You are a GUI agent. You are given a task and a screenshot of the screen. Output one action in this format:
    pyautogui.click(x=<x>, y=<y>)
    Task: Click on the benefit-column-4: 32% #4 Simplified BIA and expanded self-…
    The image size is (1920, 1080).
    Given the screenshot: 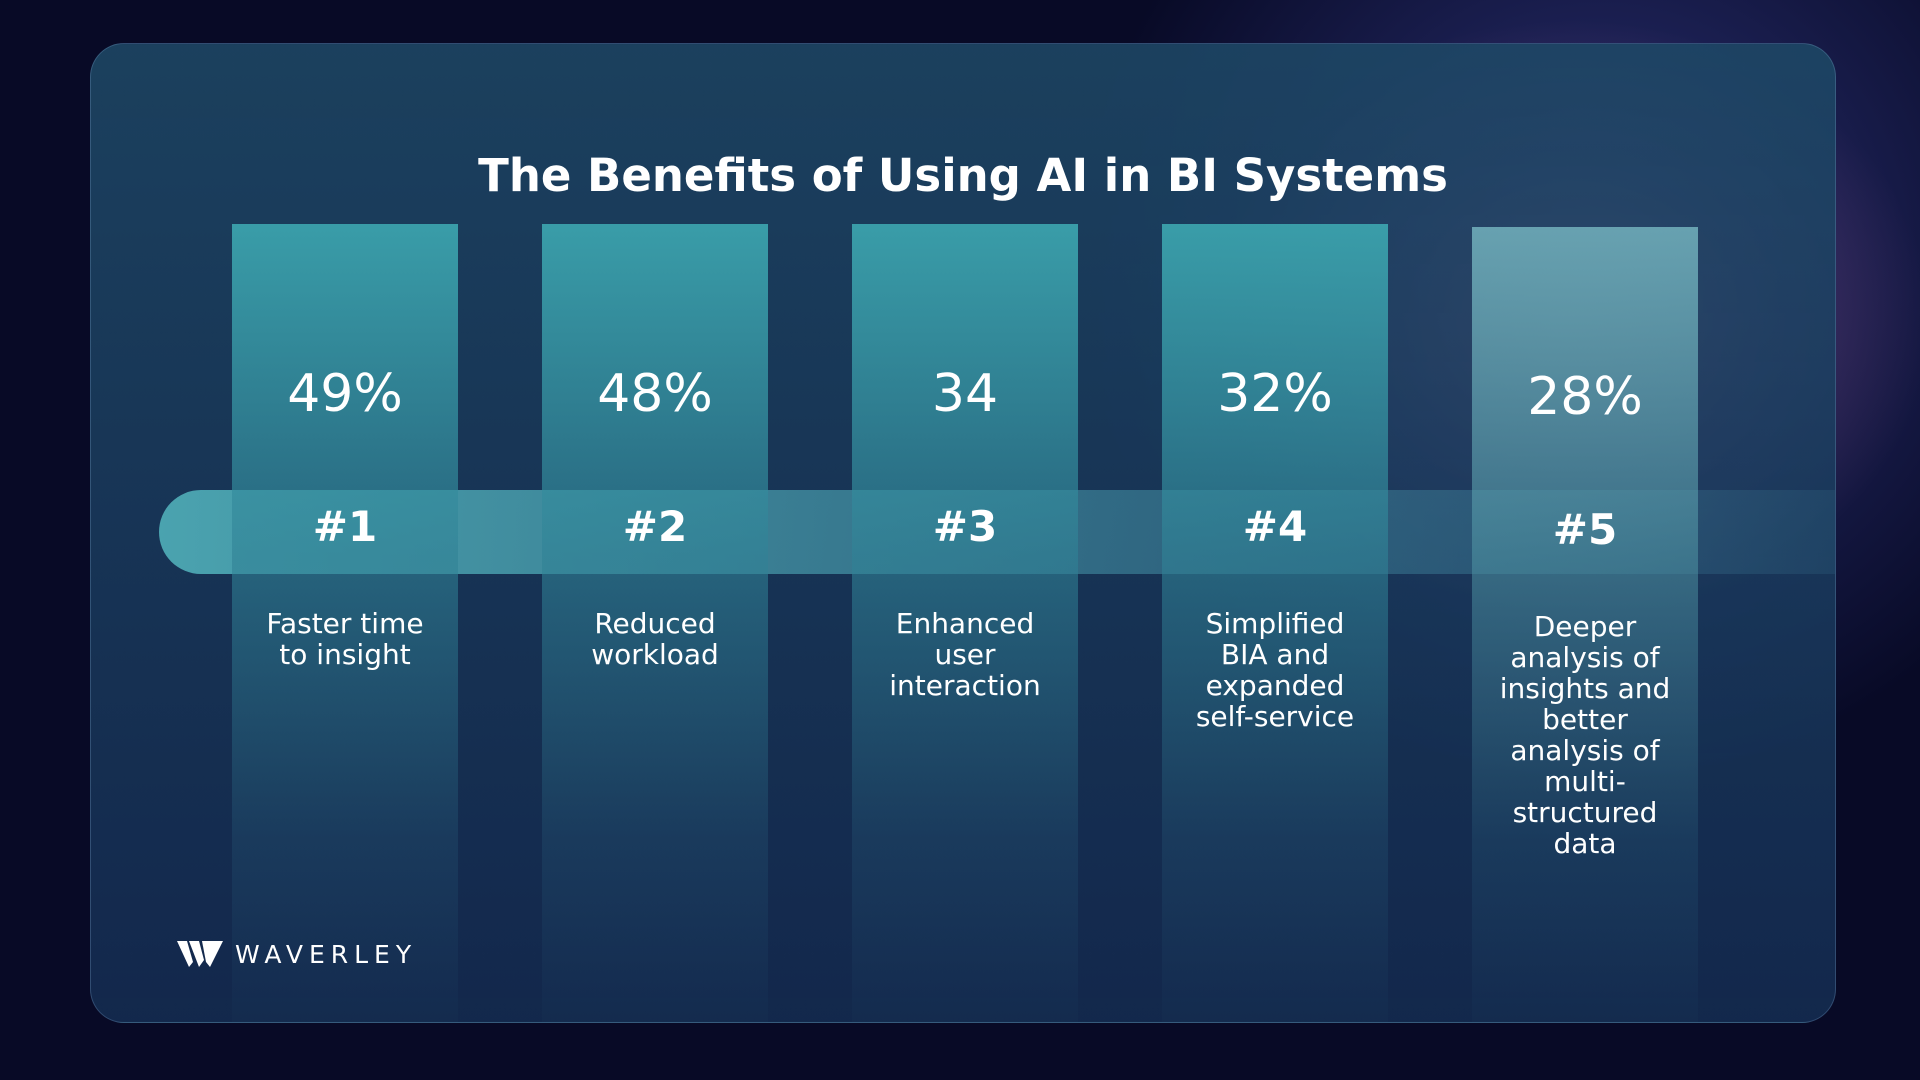 What is the action you would take?
    pyautogui.click(x=1275, y=623)
    